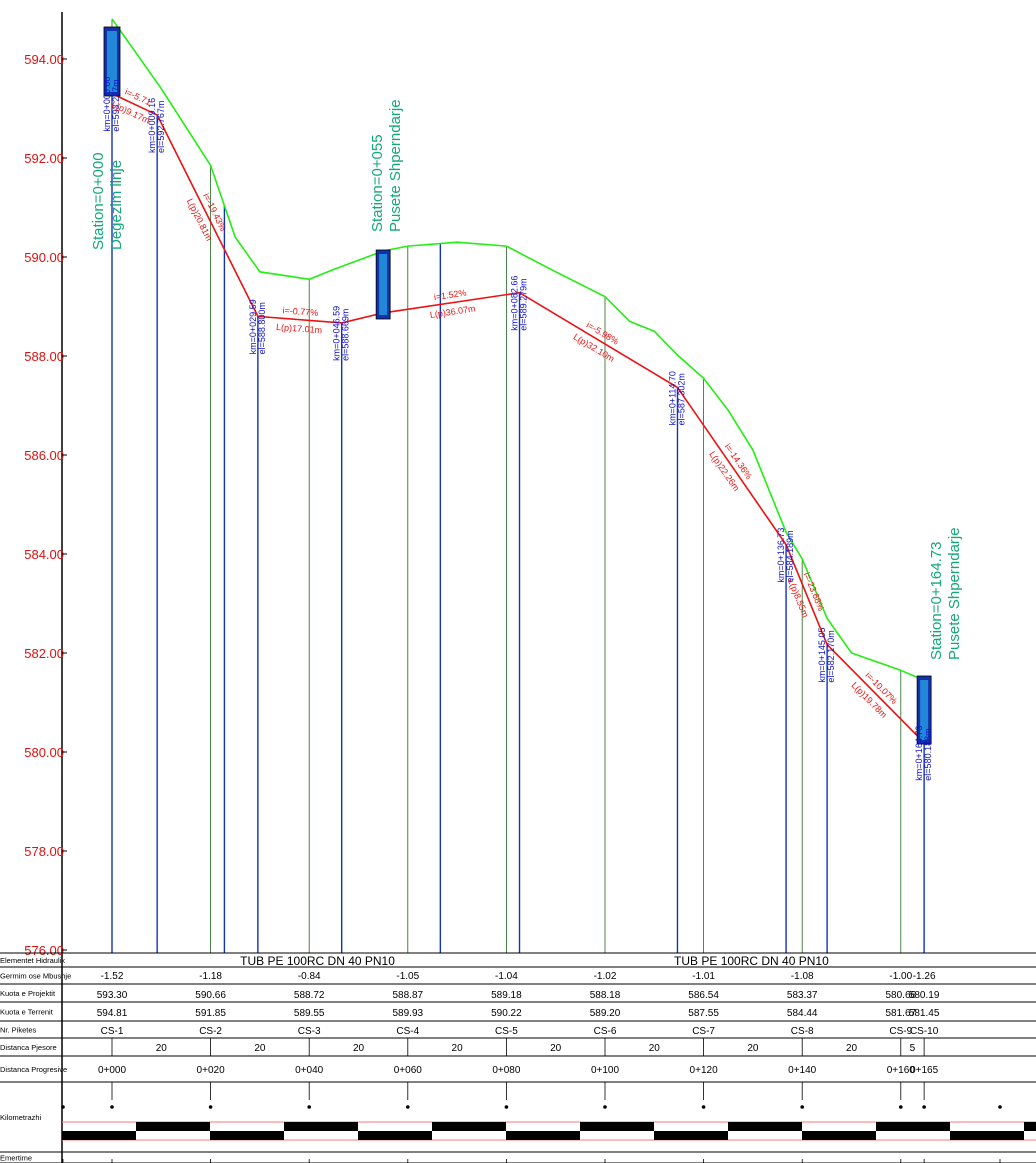  I want to click on terrain-elevation-value: 594.81, so click(112, 1013).